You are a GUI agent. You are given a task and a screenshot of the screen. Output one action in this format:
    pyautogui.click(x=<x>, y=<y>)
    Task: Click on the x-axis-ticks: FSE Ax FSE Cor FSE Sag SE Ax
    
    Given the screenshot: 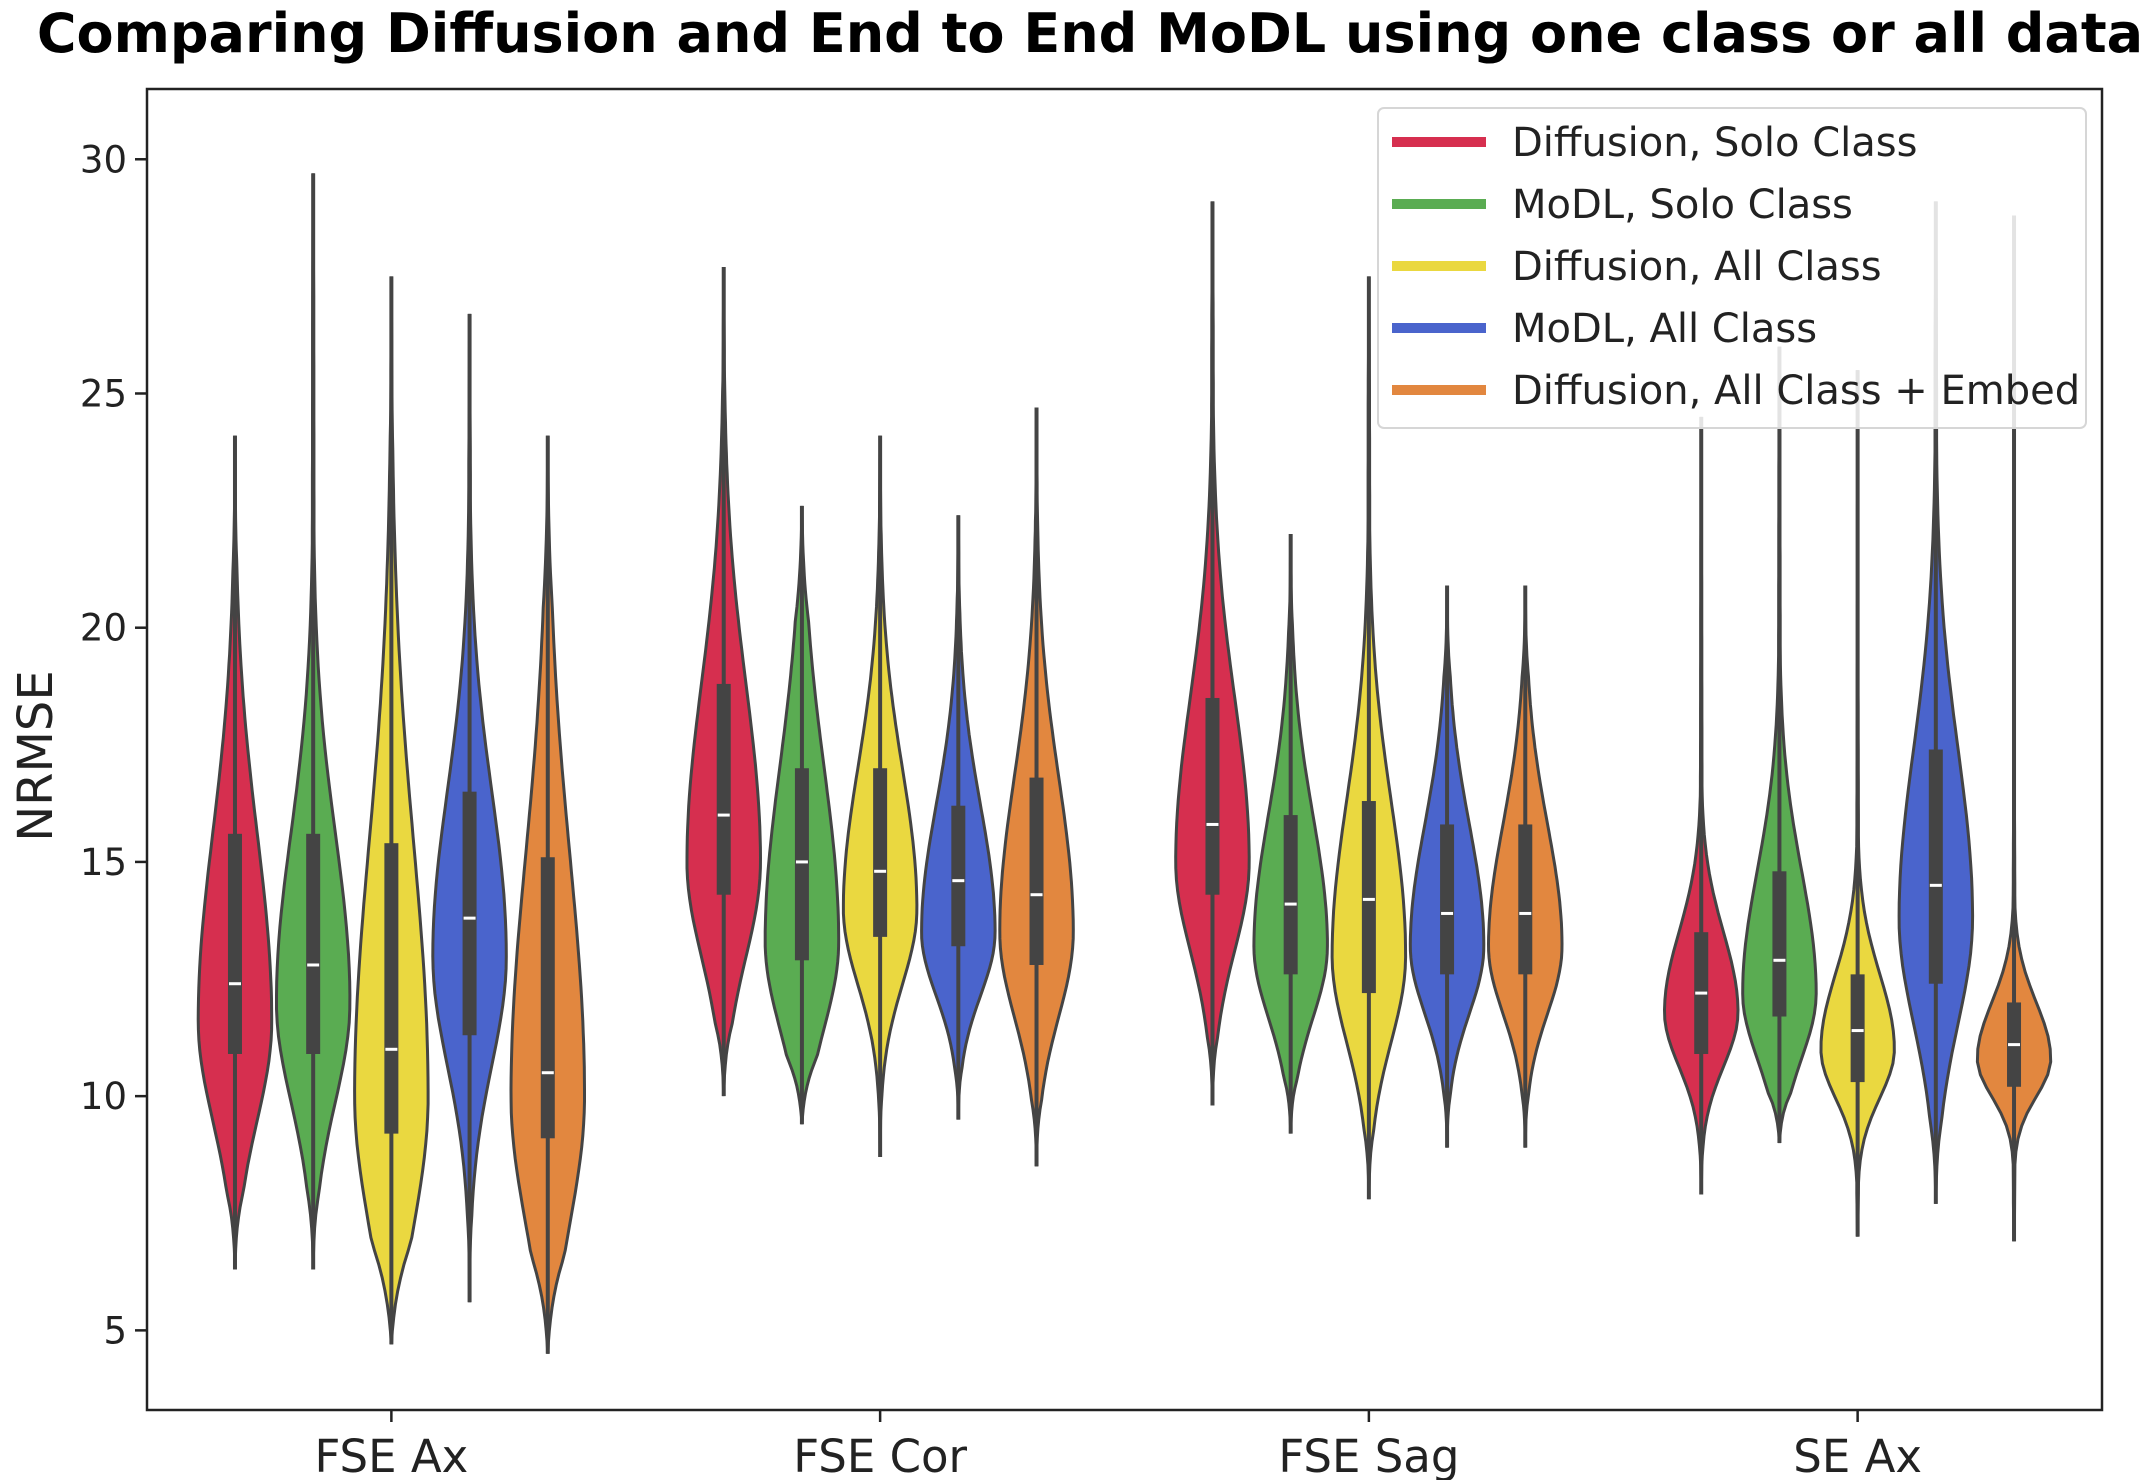 What is the action you would take?
    pyautogui.click(x=1118, y=1445)
    